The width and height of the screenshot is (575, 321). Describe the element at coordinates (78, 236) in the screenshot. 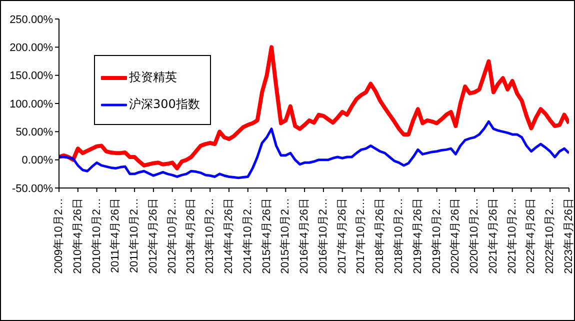

I see `x-tick-label: 2010年4月26日` at that location.